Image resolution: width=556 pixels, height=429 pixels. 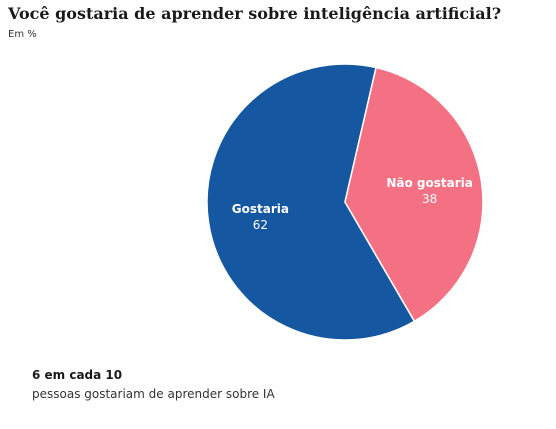 What do you see at coordinates (429, 183) in the screenshot?
I see `slice-label: Não gostaria` at bounding box center [429, 183].